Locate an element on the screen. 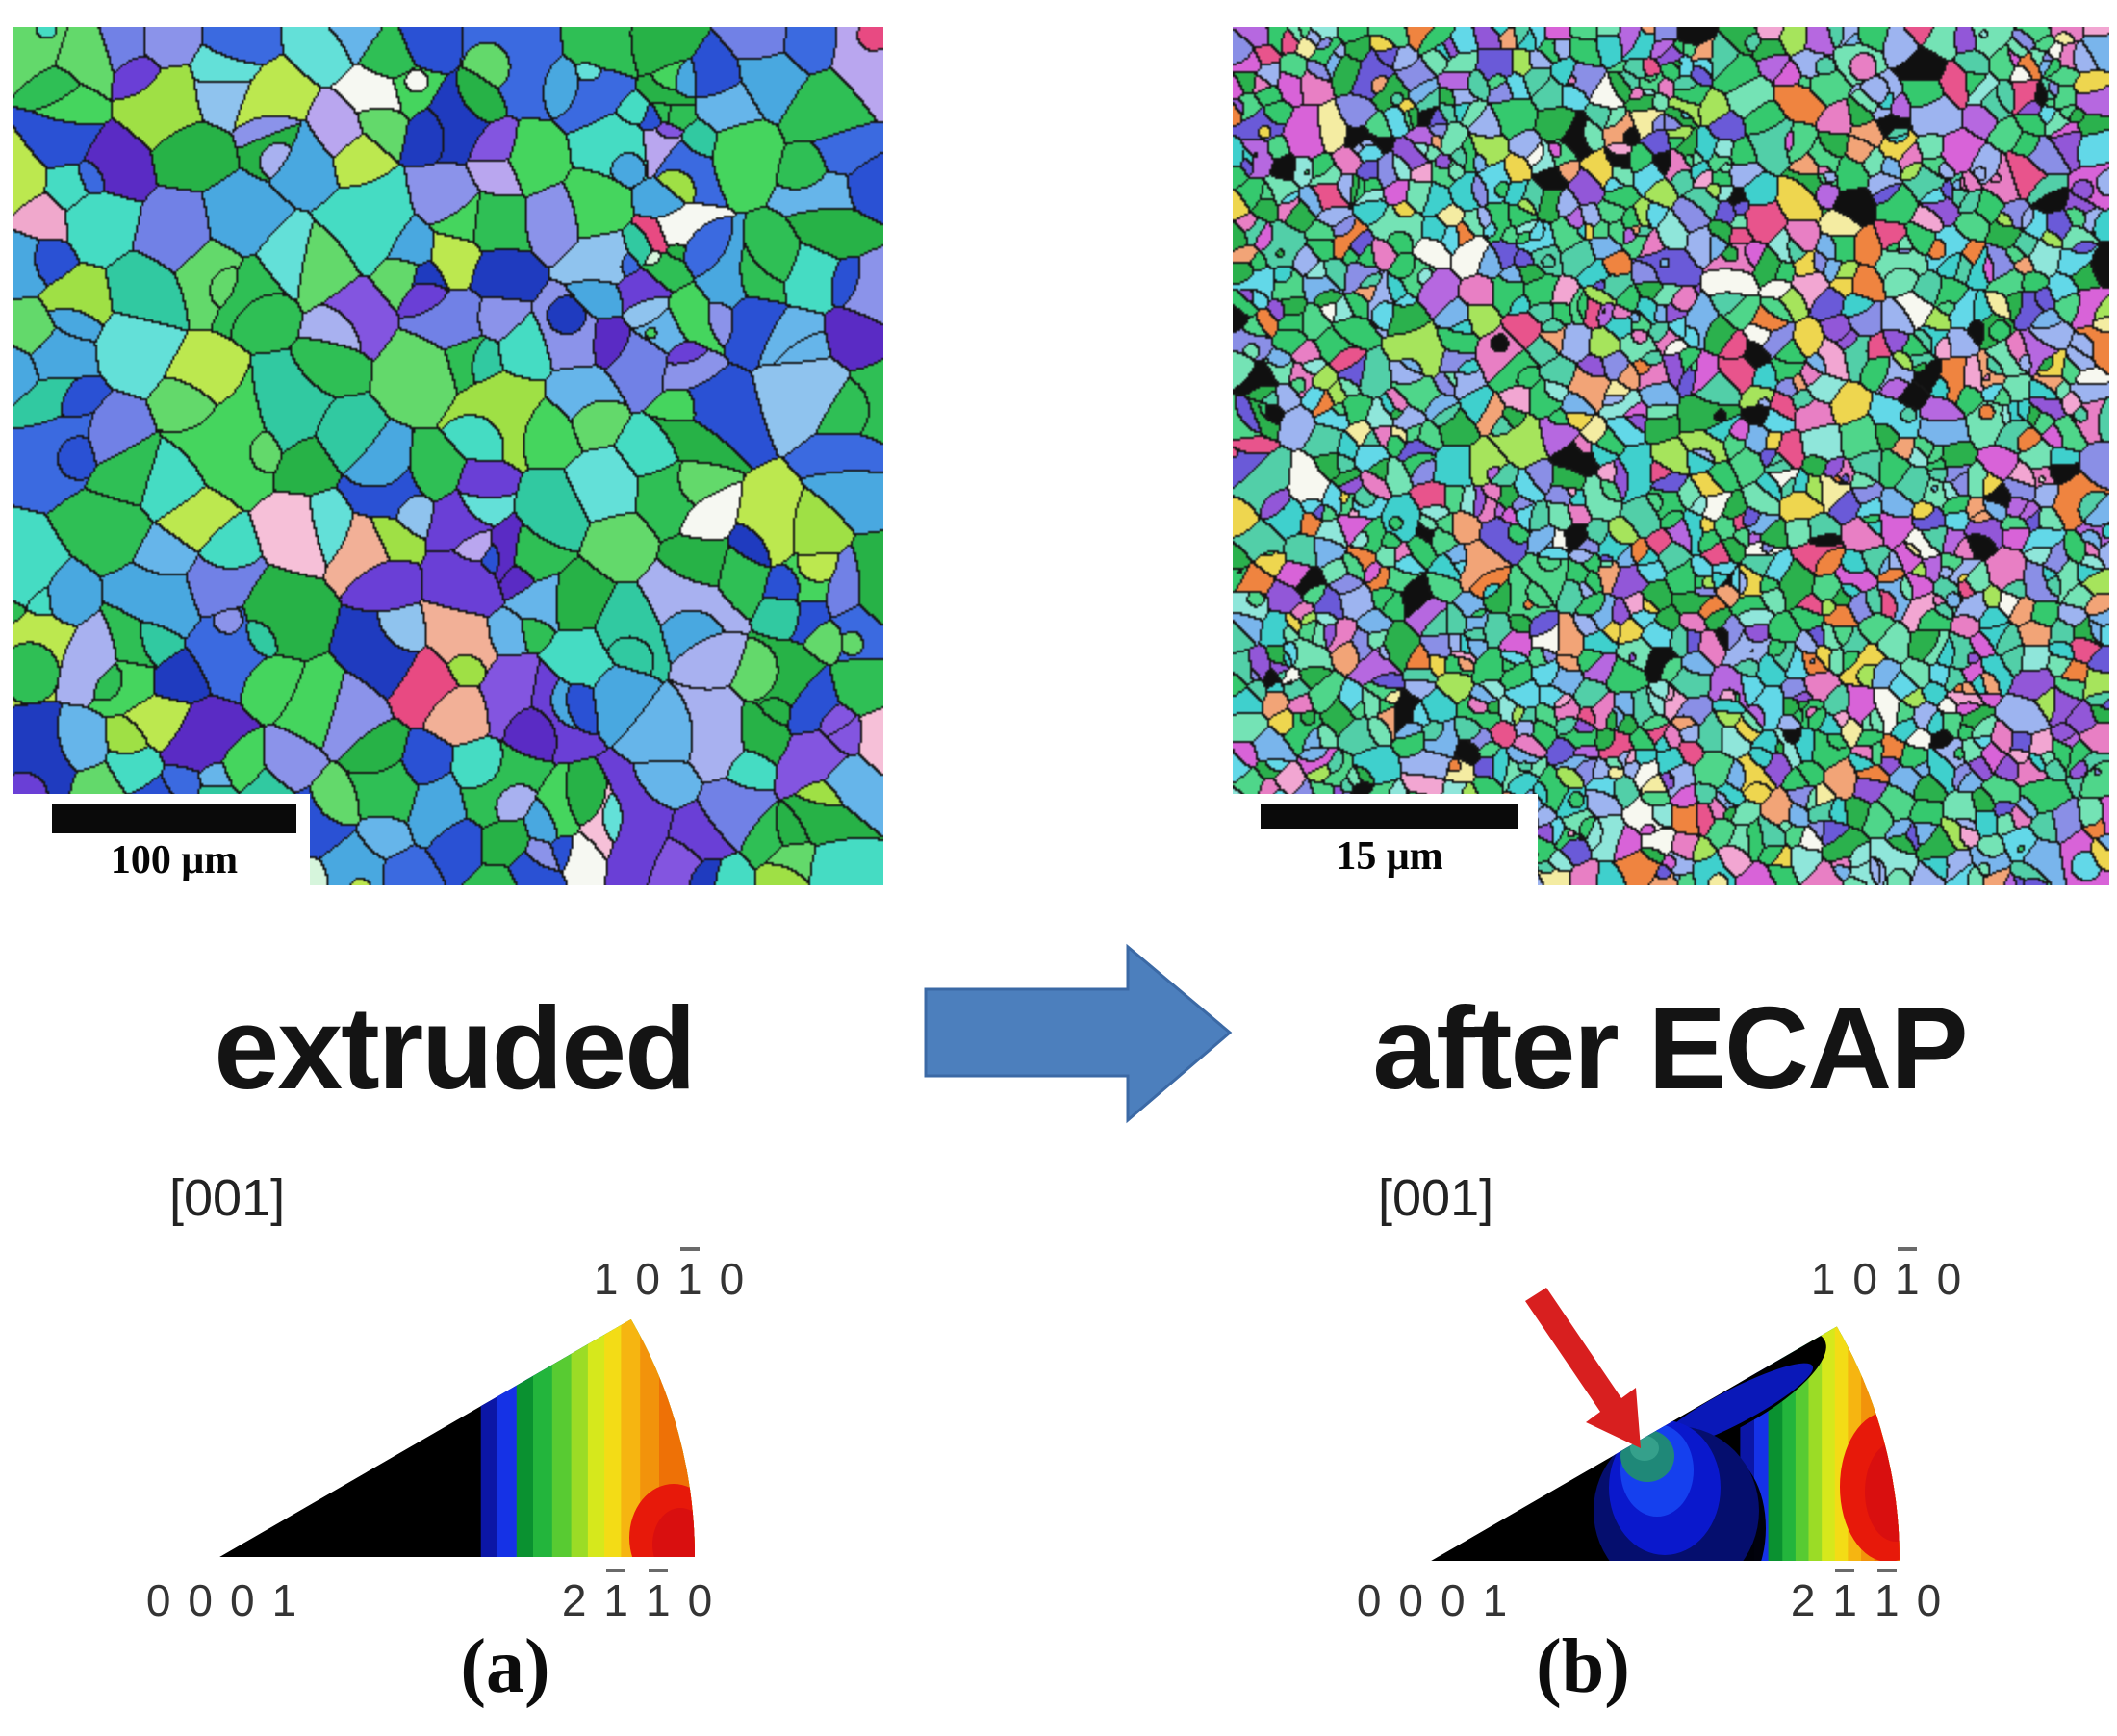 Image resolution: width=2117 pixels, height=1736 pixels. caption-a: (a) is located at coordinates (505, 1666).